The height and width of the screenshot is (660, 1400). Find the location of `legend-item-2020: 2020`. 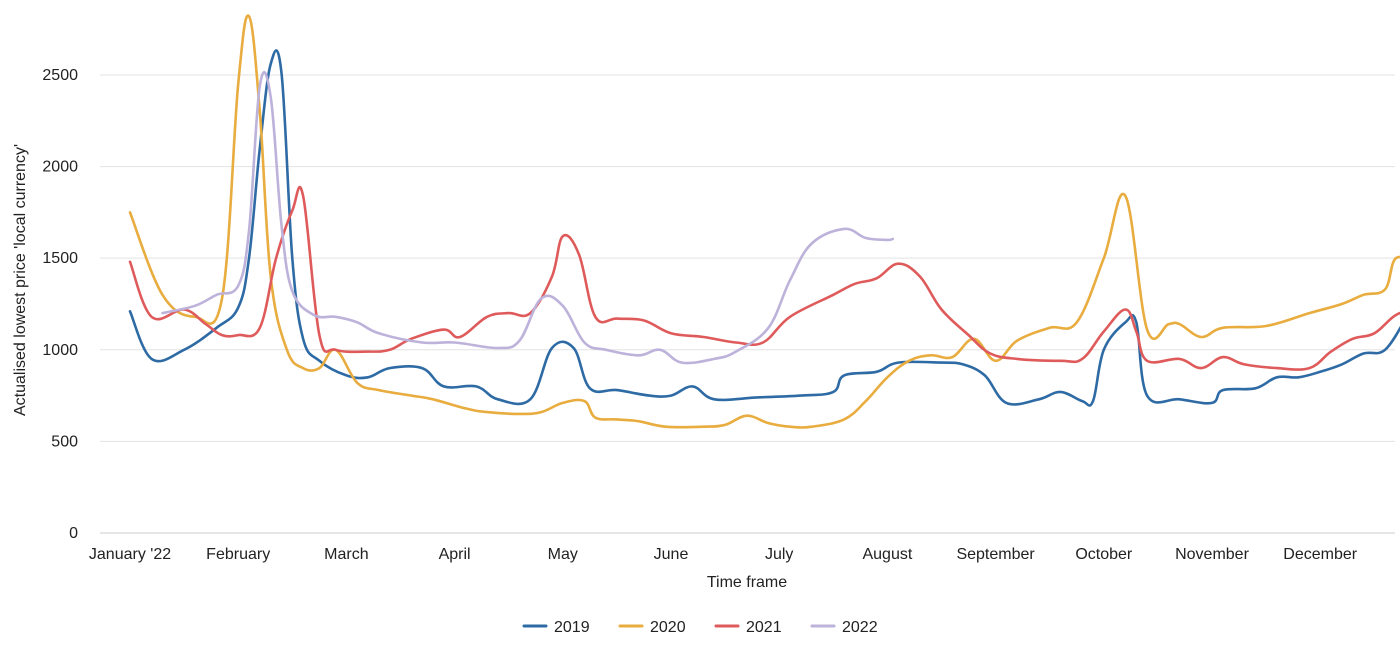

legend-item-2020: 2020 is located at coordinates (652, 627).